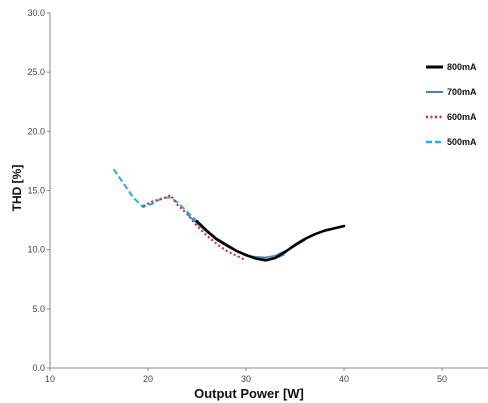 This screenshot has height=403, width=488. Describe the element at coordinates (38, 309) in the screenshot. I see `y-tick-label: 5.0` at that location.